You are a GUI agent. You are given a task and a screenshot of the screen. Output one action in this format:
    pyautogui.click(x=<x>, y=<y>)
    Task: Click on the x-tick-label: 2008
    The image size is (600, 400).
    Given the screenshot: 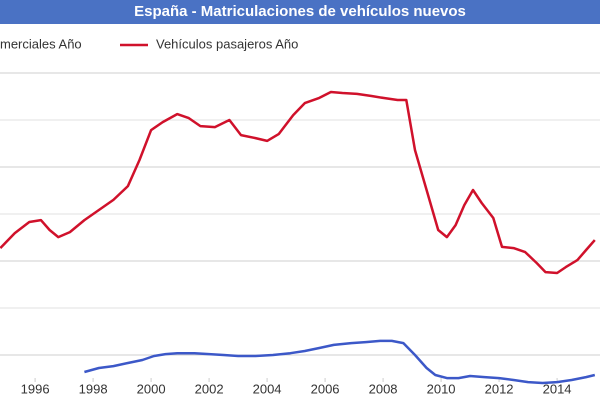 What is the action you would take?
    pyautogui.click(x=383, y=388)
    